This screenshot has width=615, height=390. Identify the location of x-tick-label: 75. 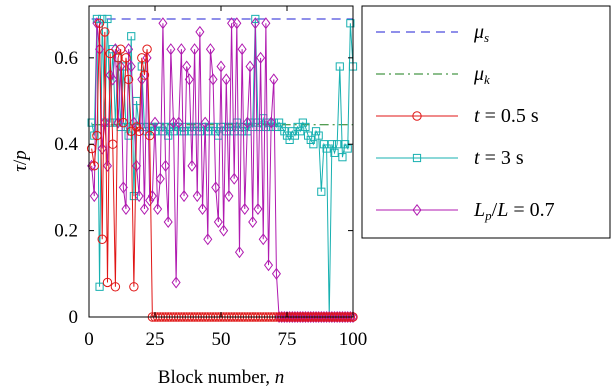
(287, 339).